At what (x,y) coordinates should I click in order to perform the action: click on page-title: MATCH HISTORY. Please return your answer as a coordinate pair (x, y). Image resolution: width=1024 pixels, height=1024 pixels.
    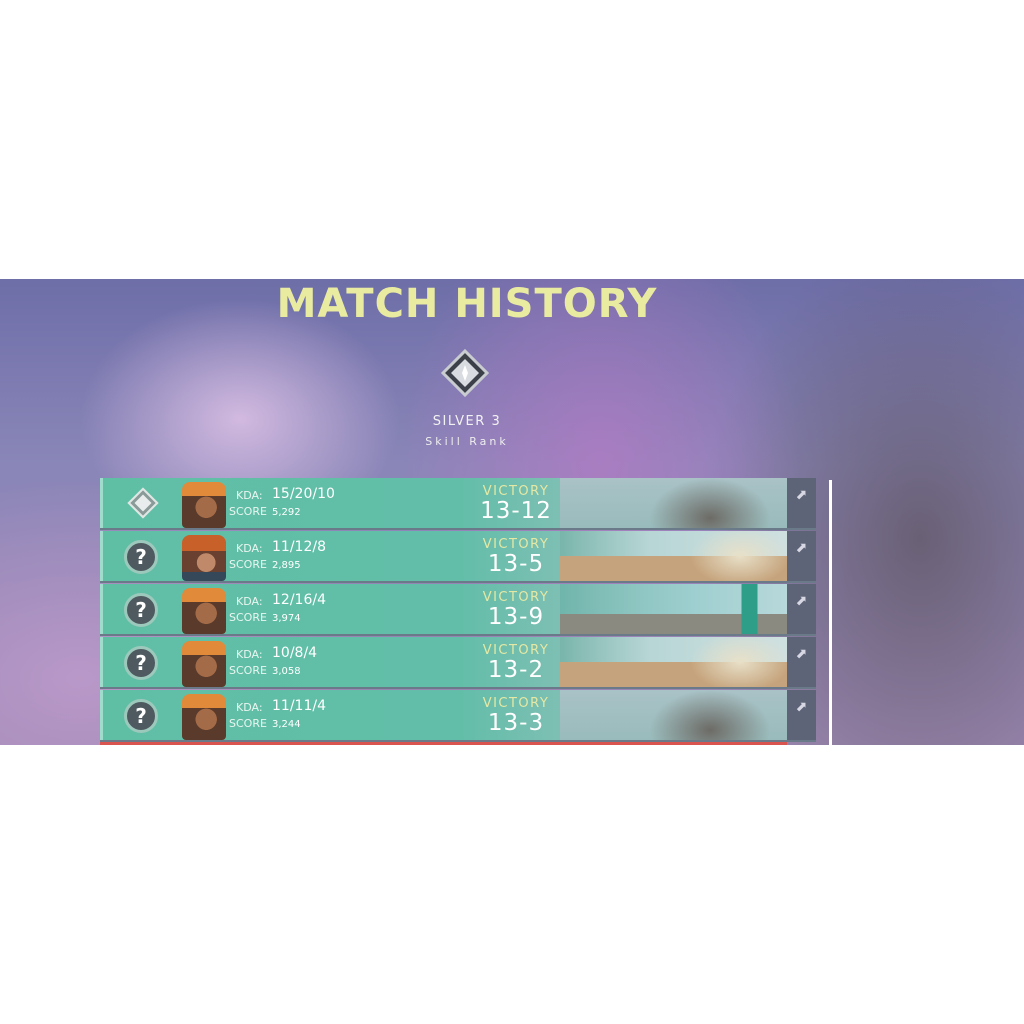
    Looking at the image, I should click on (467, 304).